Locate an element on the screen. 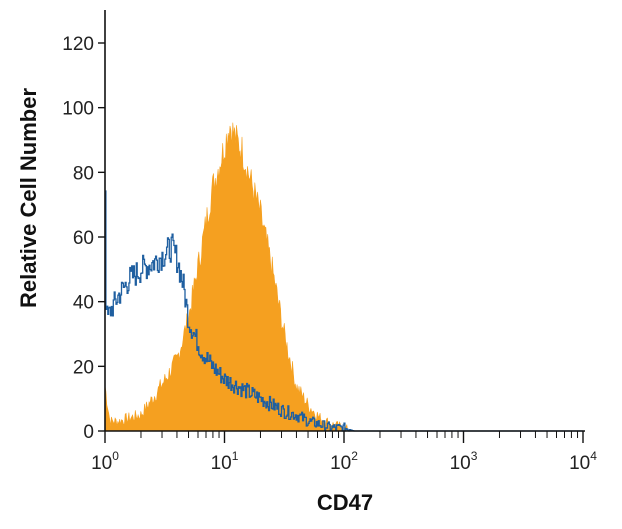 The height and width of the screenshot is (529, 622). x-tick-label: 10¹ is located at coordinates (225, 461).